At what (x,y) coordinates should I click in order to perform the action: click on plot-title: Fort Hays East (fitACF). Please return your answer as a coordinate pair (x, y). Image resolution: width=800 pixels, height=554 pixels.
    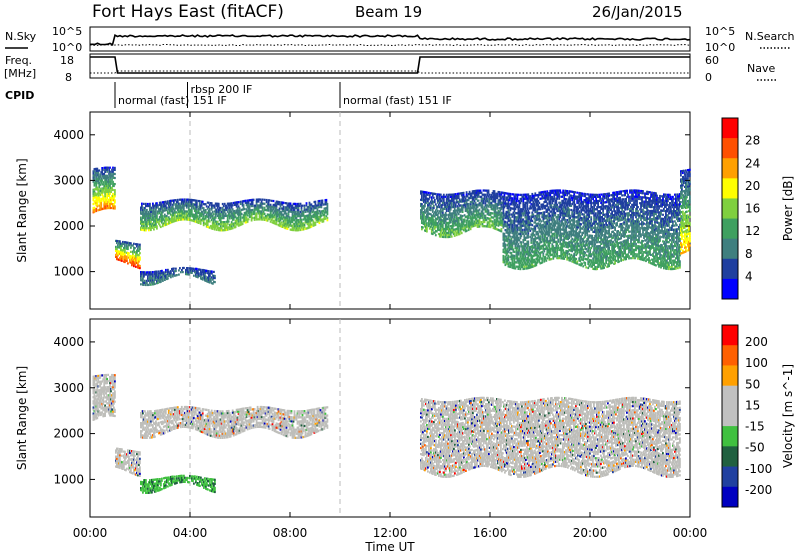
    Looking at the image, I should click on (188, 12).